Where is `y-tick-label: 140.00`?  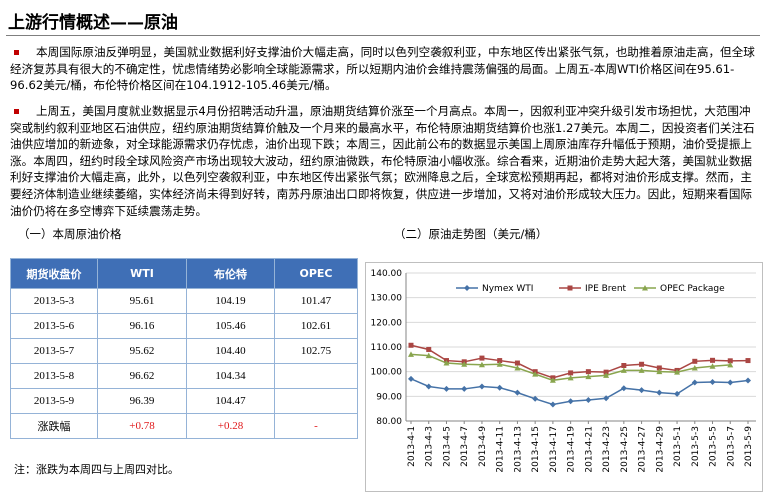
y-tick-label: 140.00 is located at coordinates (387, 274).